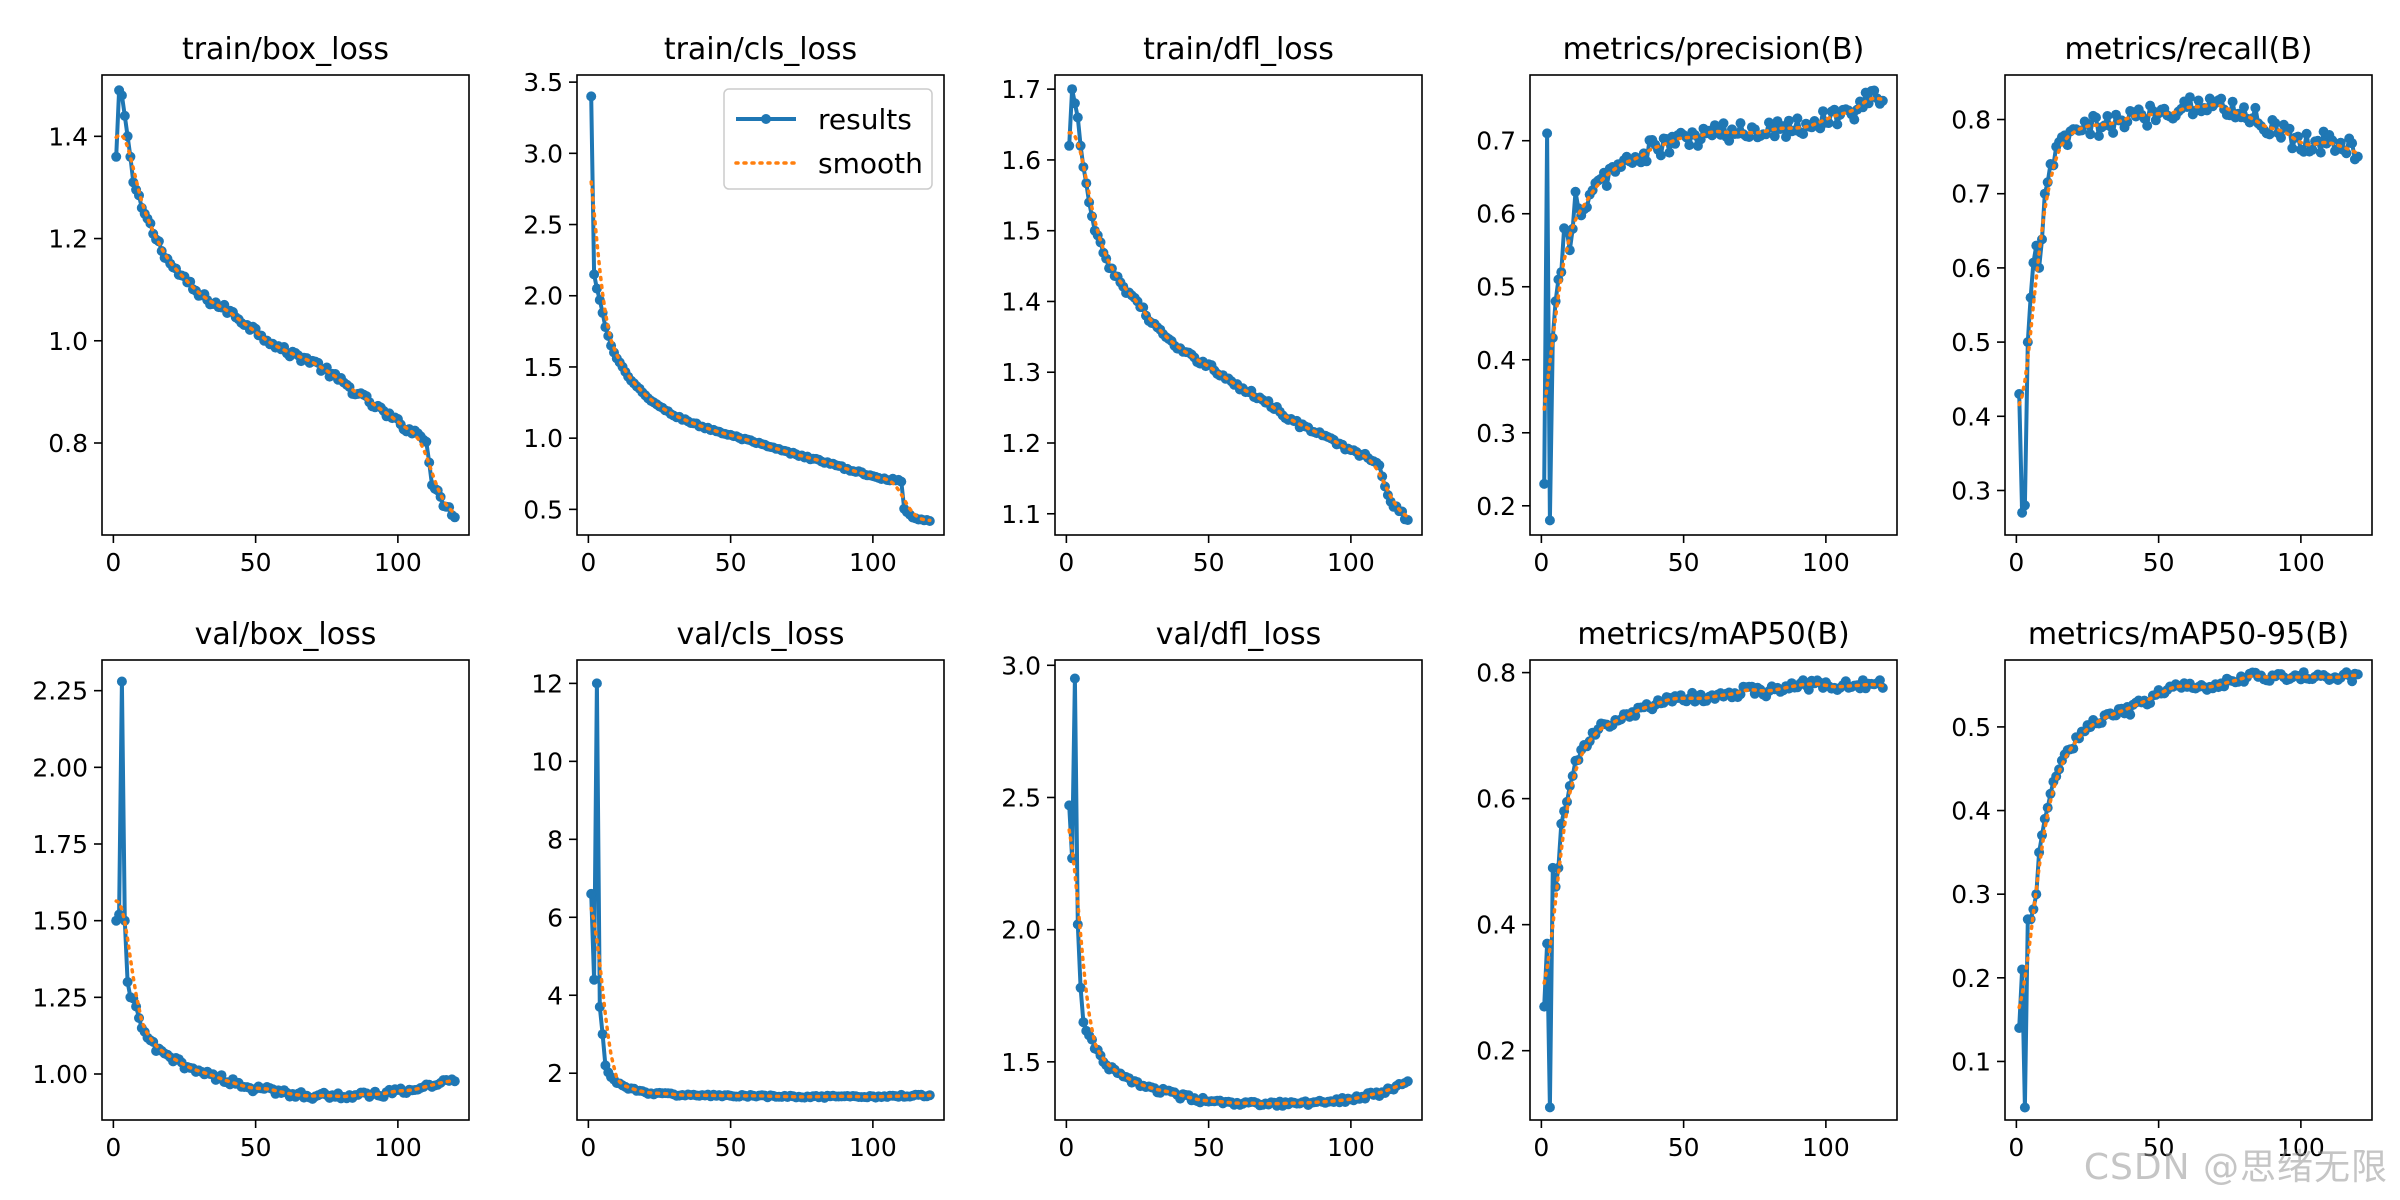  Describe the element at coordinates (1209, 1147) in the screenshot. I see `chart-7-xtick-label: 50` at that location.